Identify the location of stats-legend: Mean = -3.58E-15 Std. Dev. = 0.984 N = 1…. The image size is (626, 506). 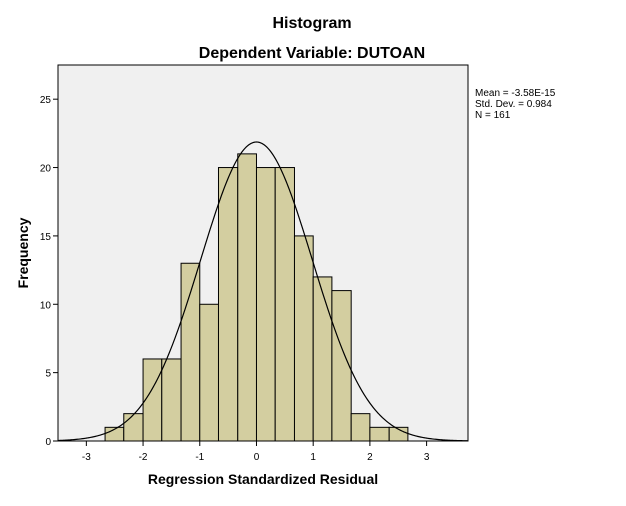
(515, 104).